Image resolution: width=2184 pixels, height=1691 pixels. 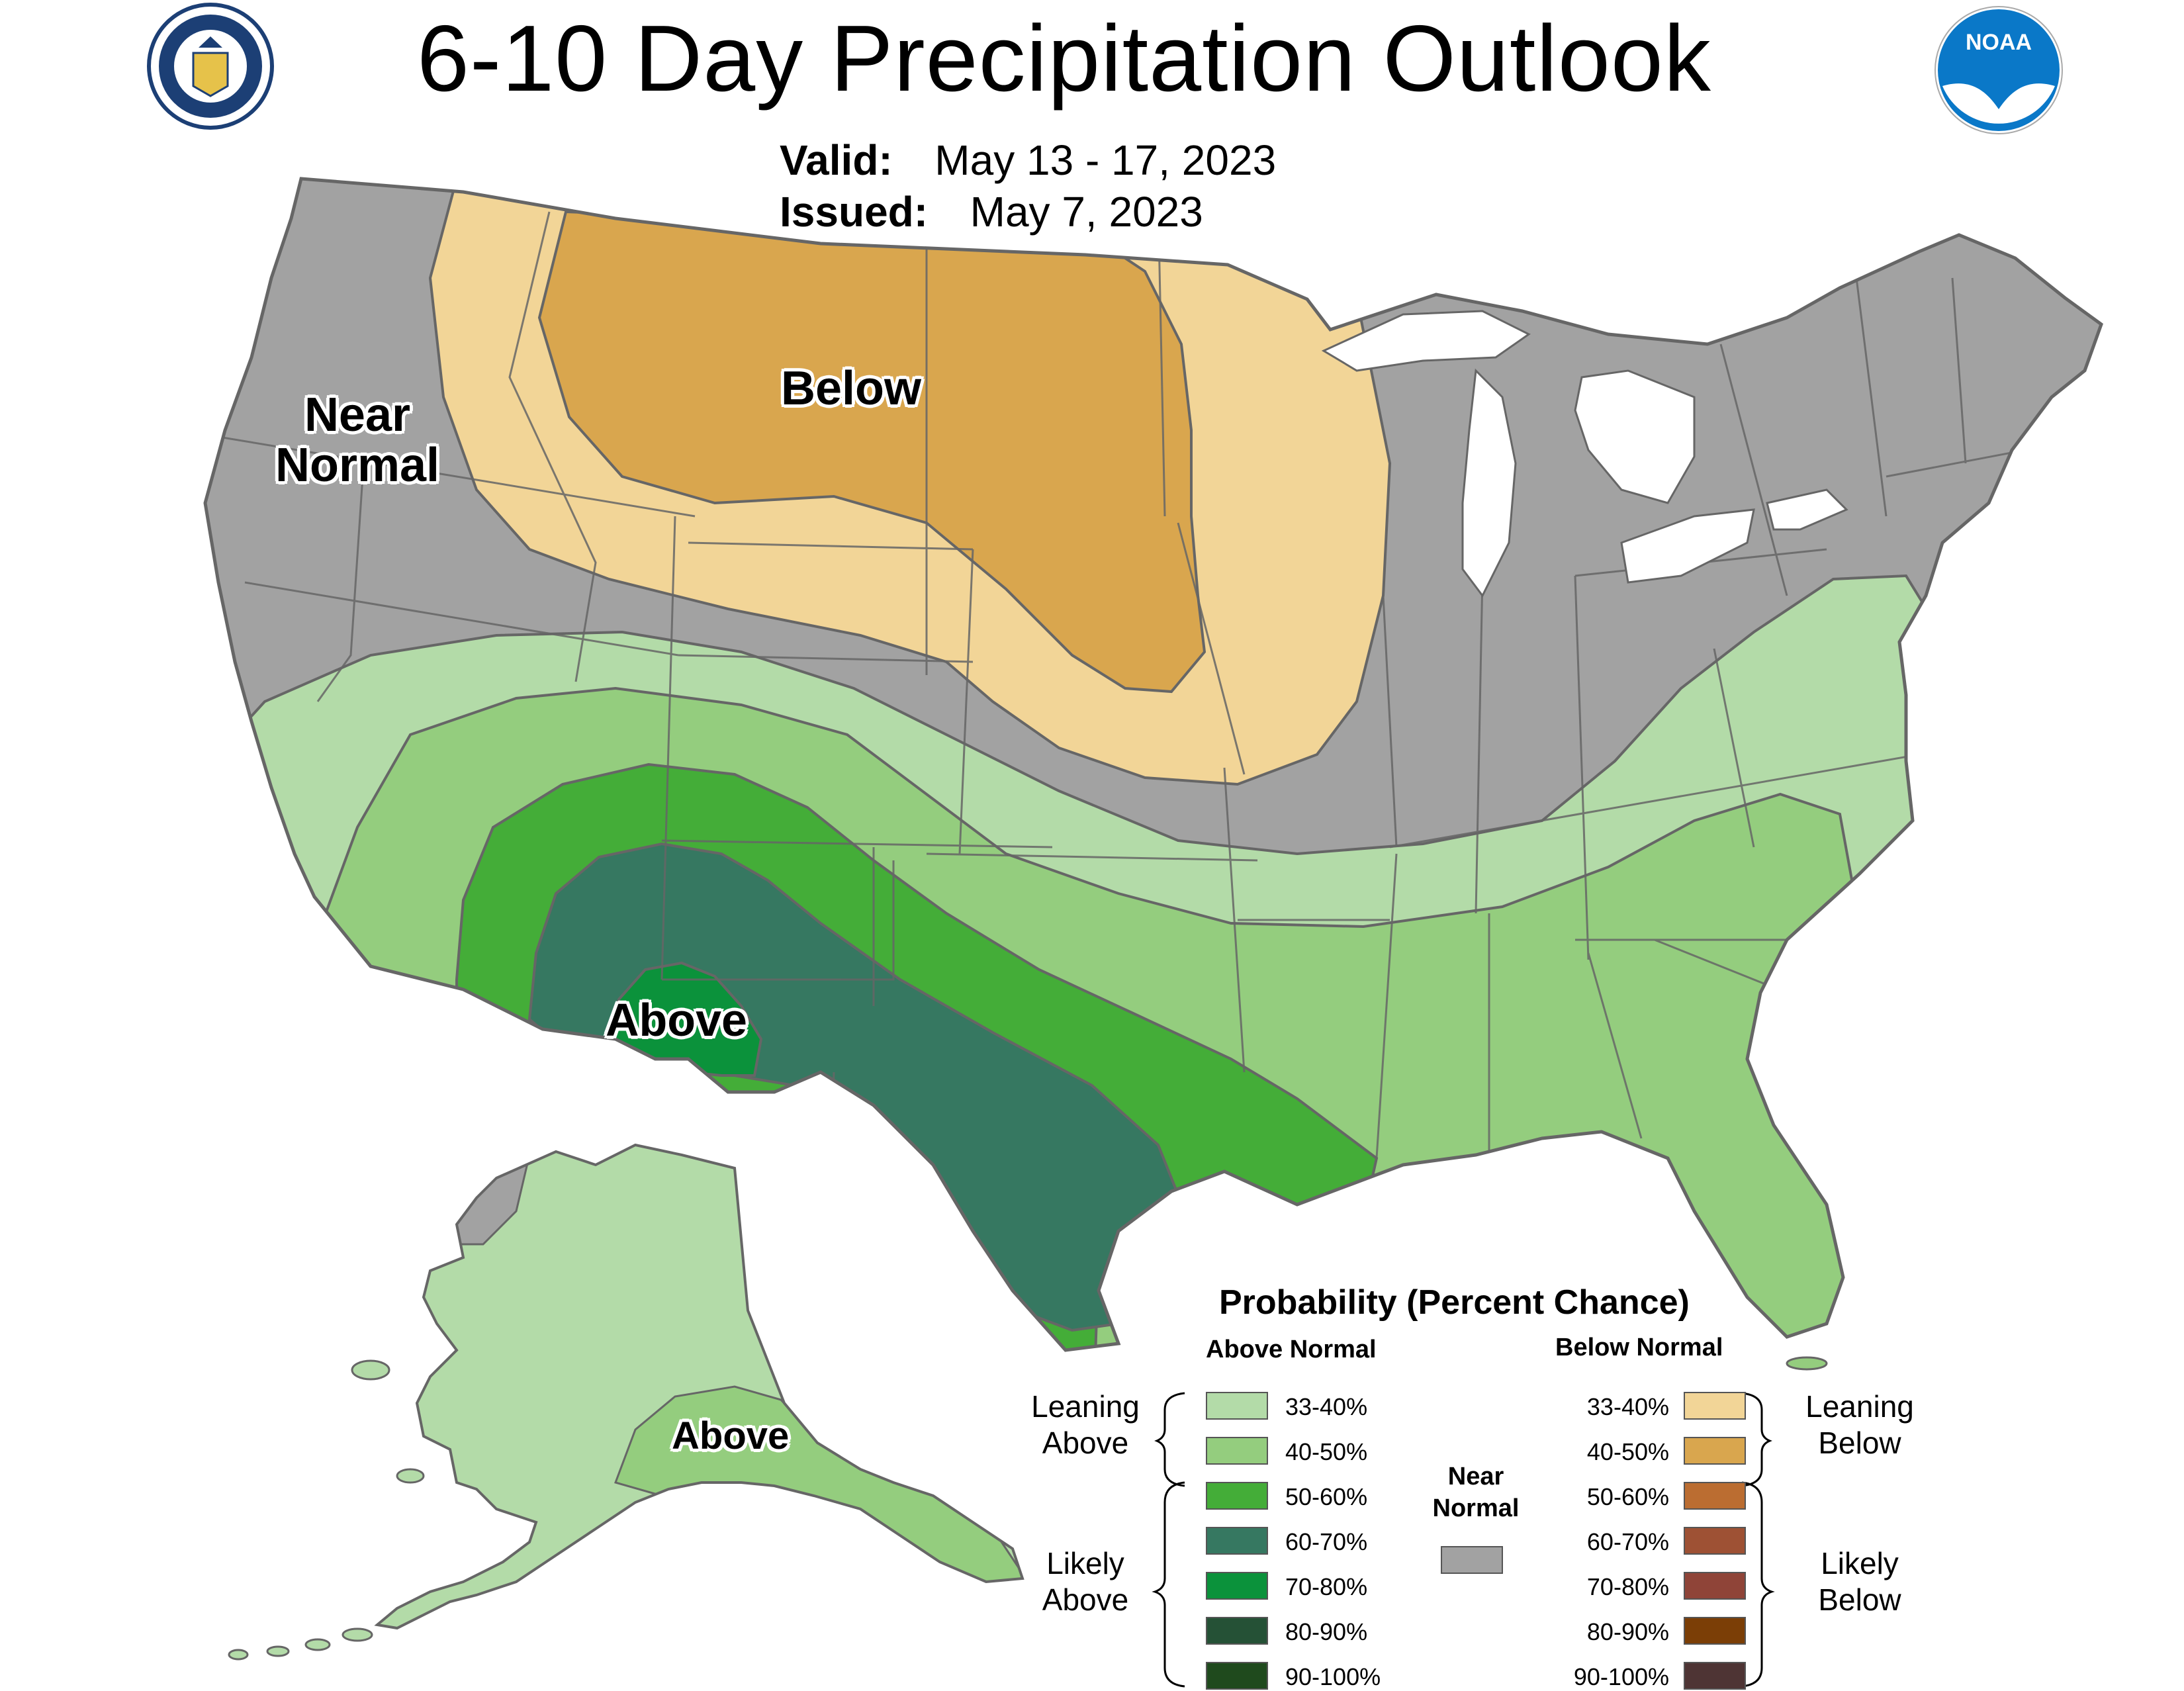 What do you see at coordinates (1627, 1497) in the screenshot?
I see `legend-below-level-label: 50-60%` at bounding box center [1627, 1497].